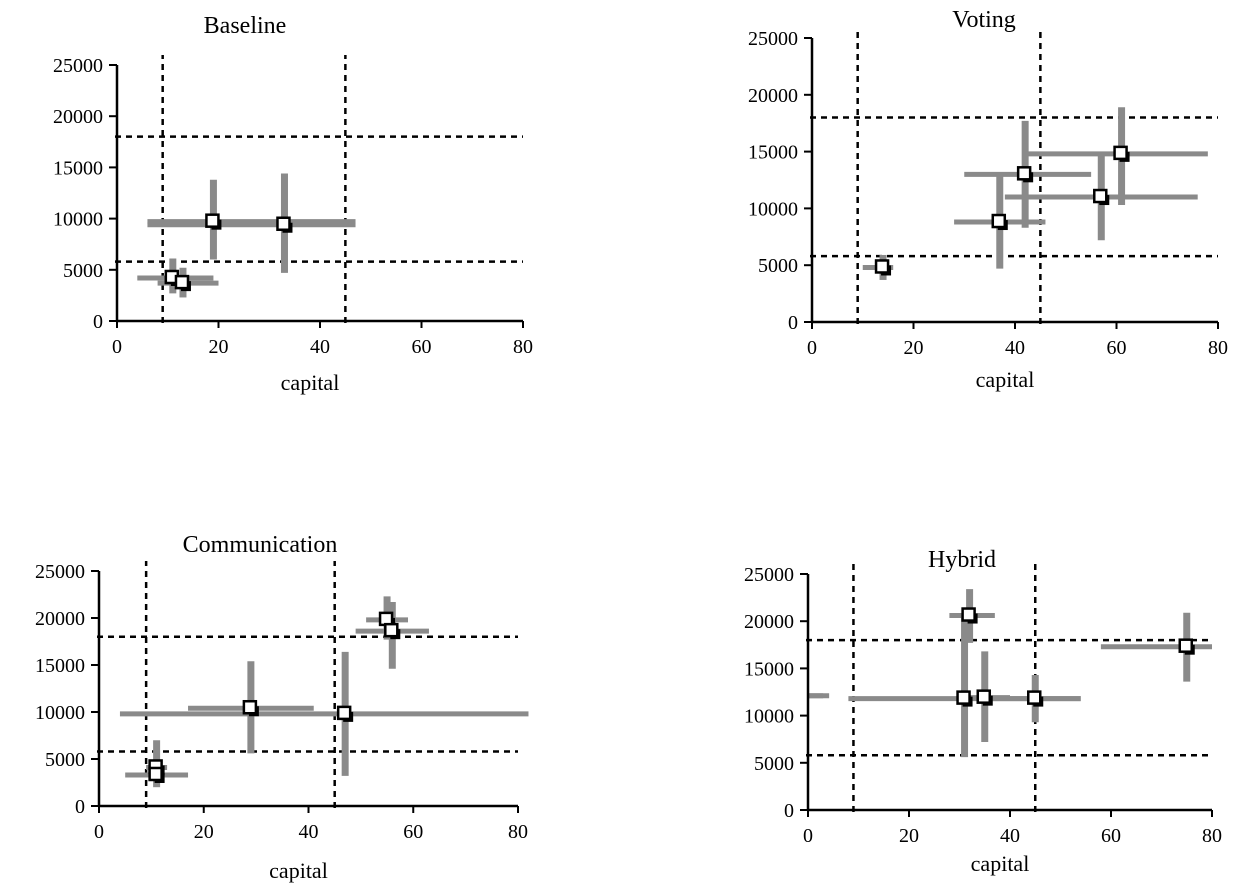  I want to click on chart-title: Voting, so click(984, 20).